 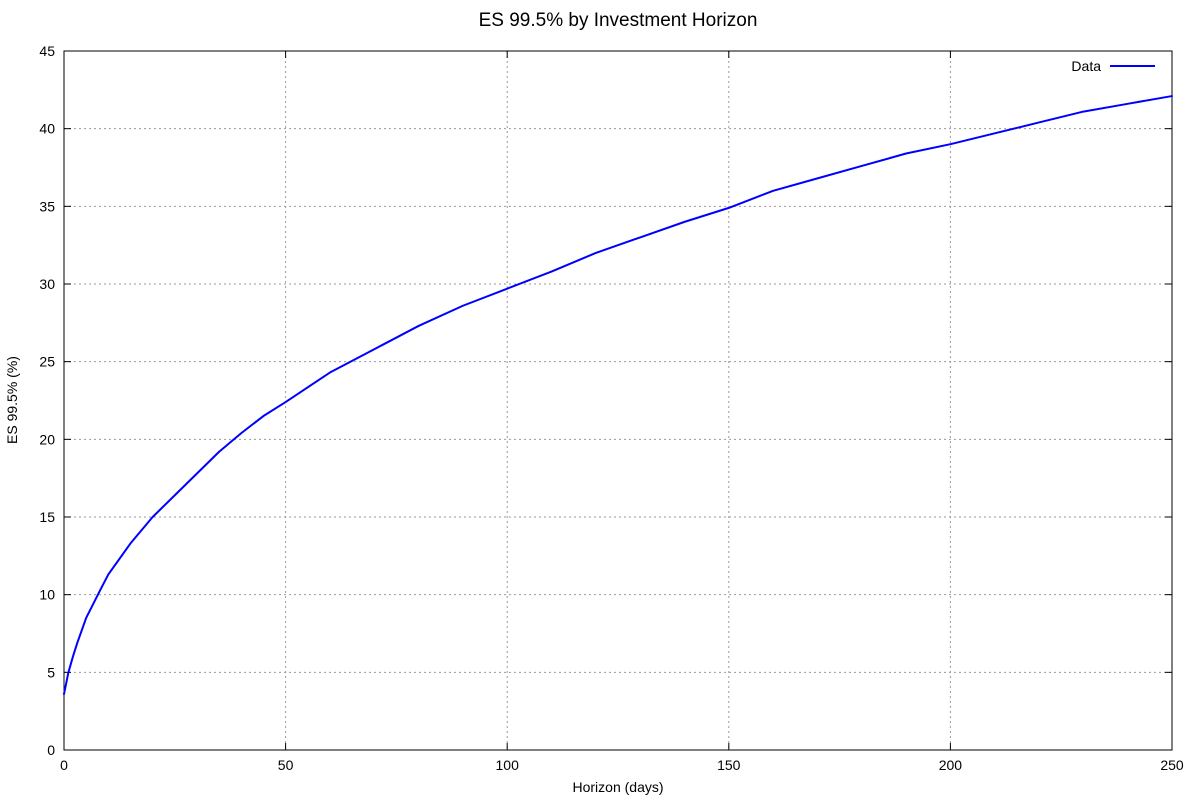 What do you see at coordinates (951, 765) in the screenshot?
I see `x-tick-label: 200` at bounding box center [951, 765].